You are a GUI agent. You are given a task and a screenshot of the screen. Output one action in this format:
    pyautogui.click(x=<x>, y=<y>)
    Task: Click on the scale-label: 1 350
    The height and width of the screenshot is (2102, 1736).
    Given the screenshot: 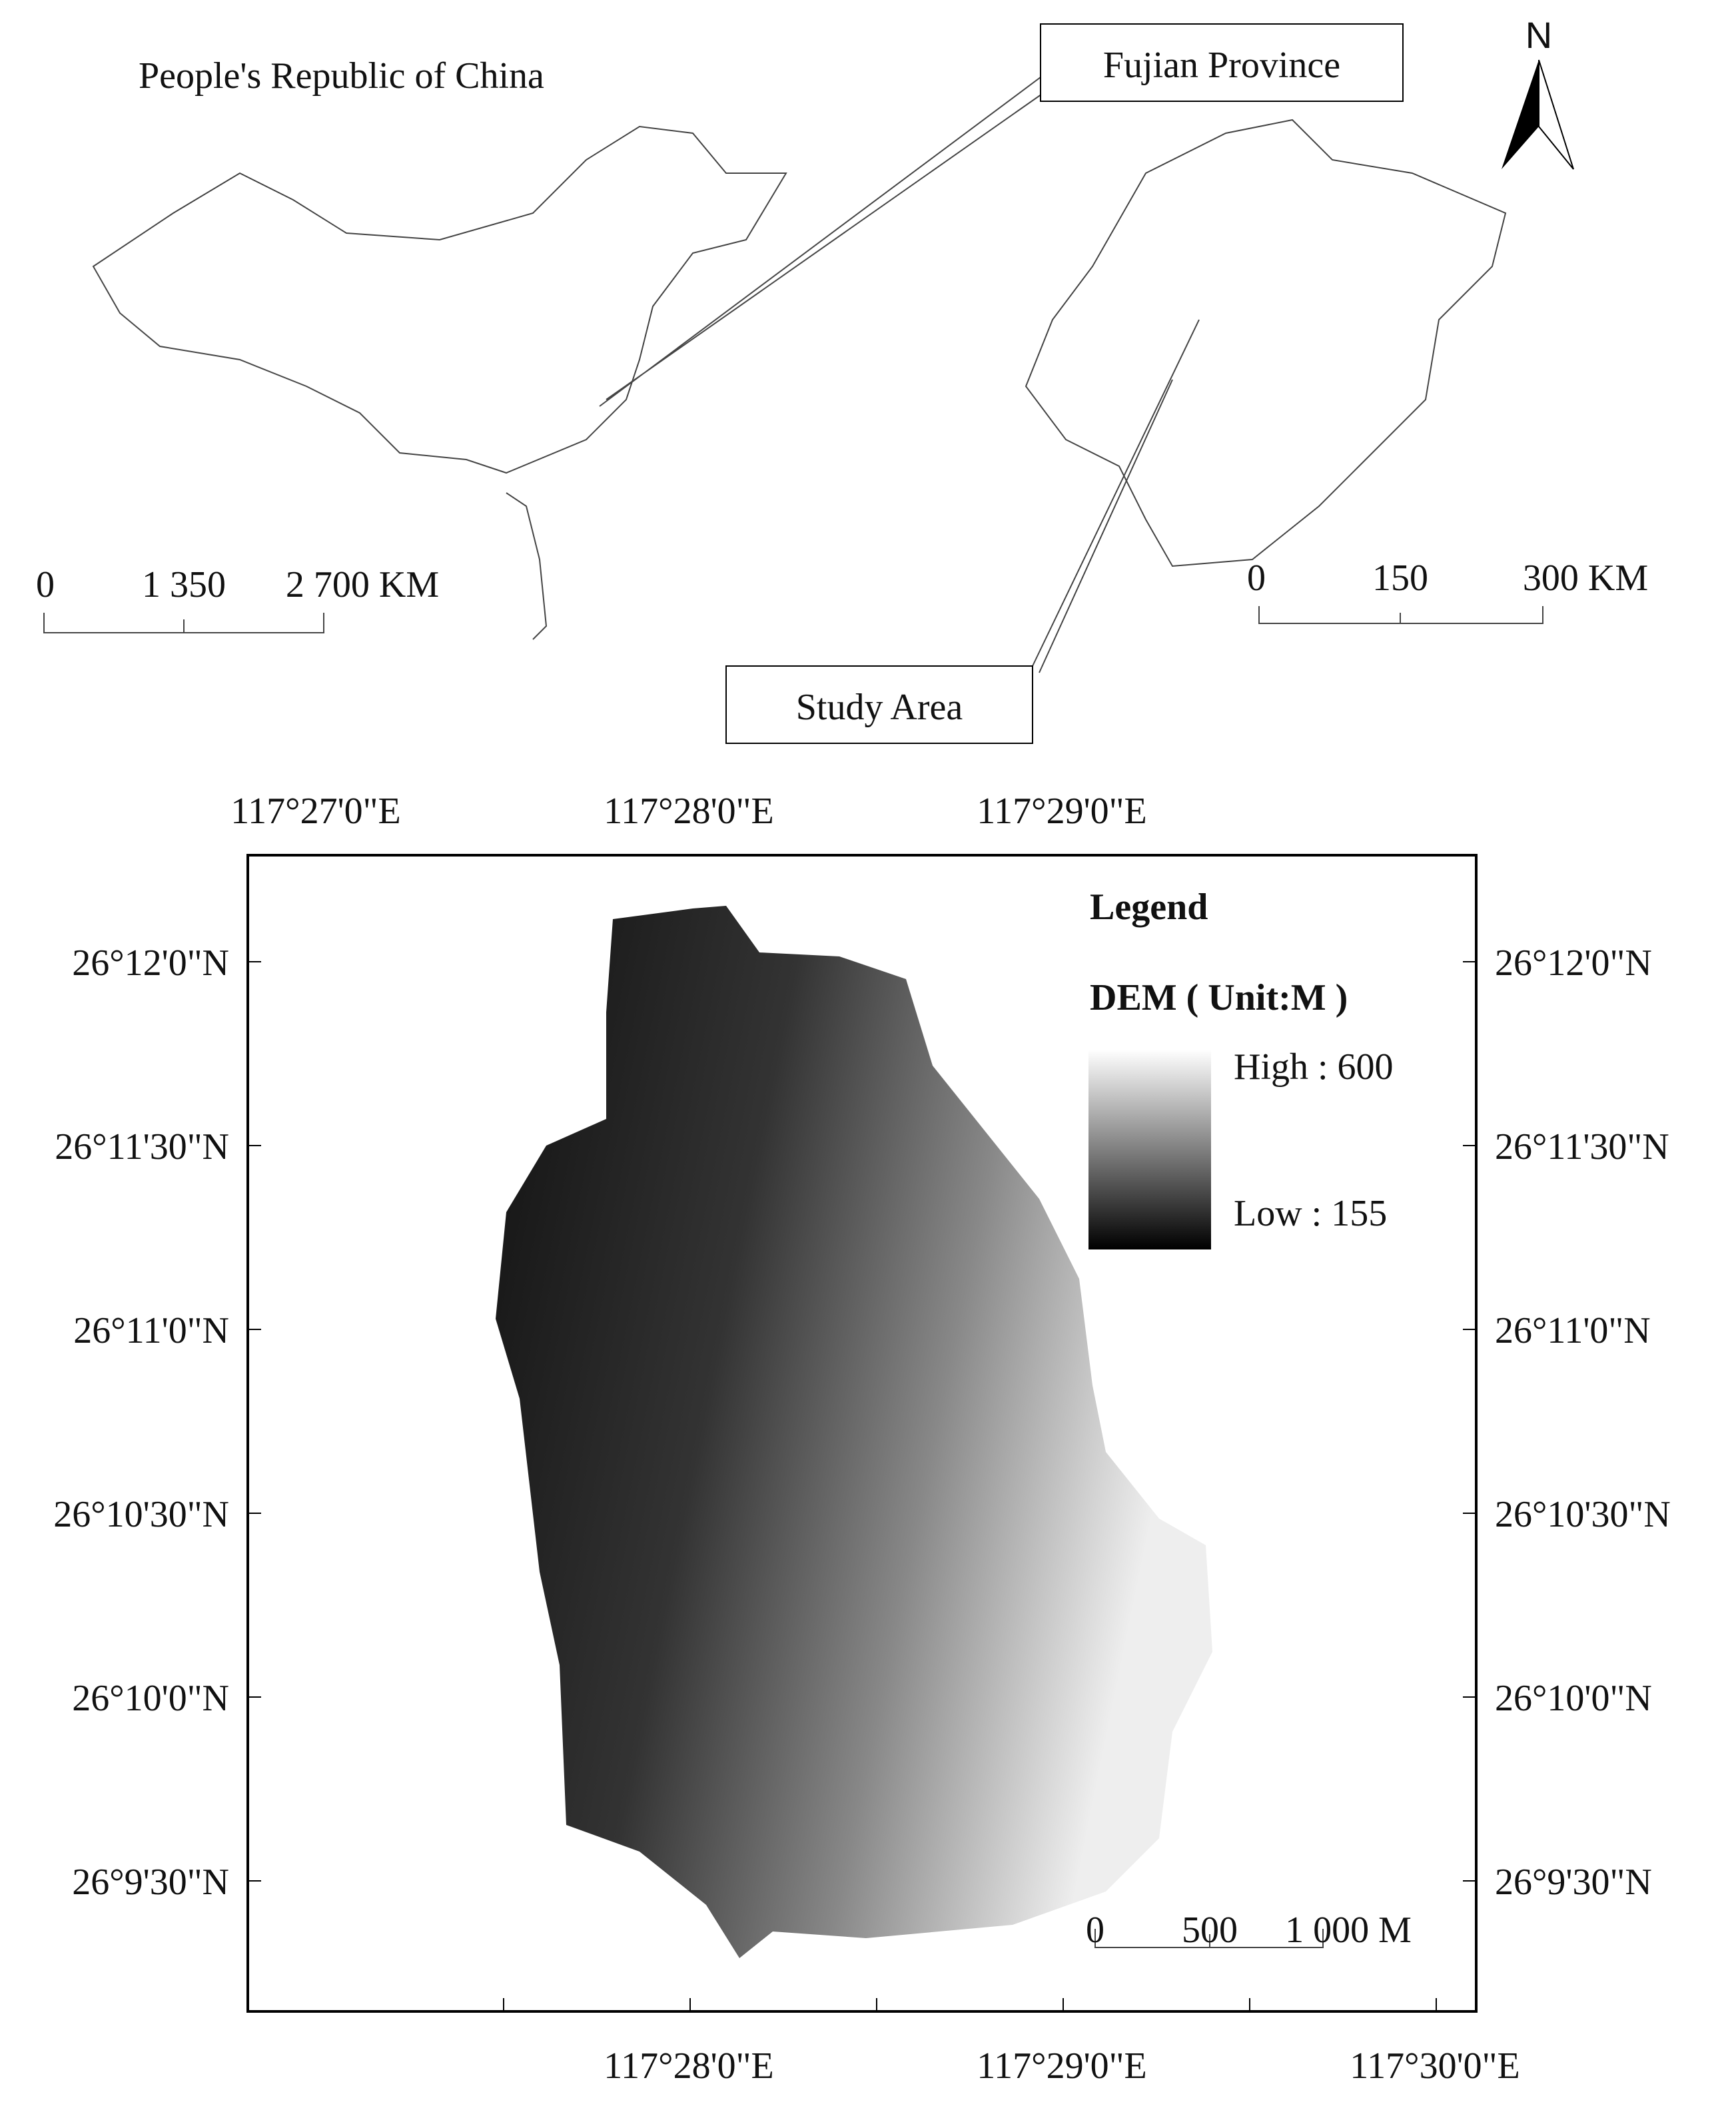 What is the action you would take?
    pyautogui.click(x=184, y=584)
    